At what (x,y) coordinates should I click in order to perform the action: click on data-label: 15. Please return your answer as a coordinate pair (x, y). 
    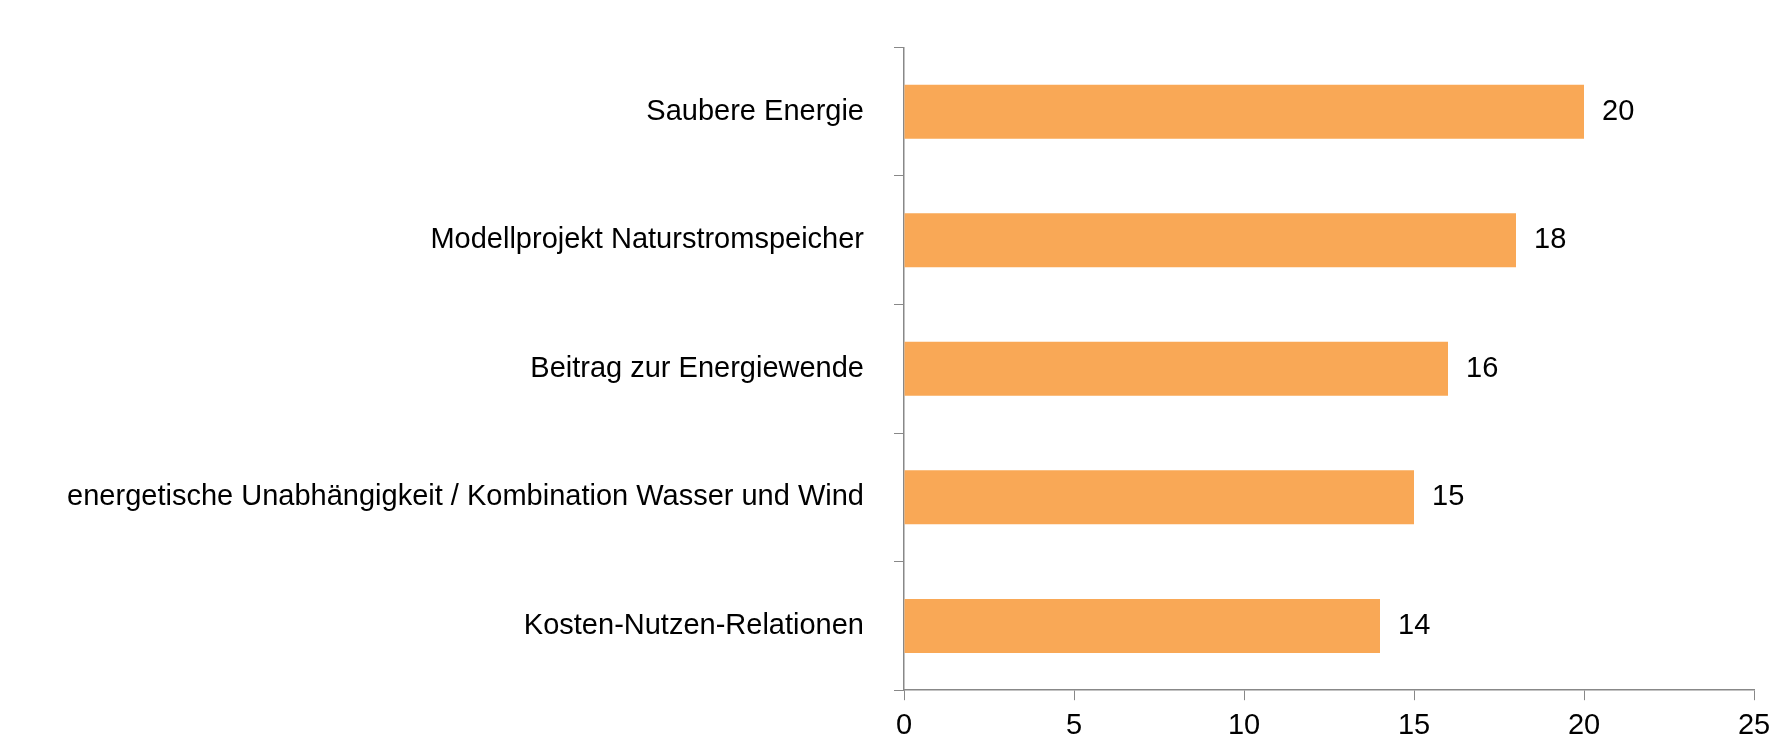
    Looking at the image, I should click on (1448, 495).